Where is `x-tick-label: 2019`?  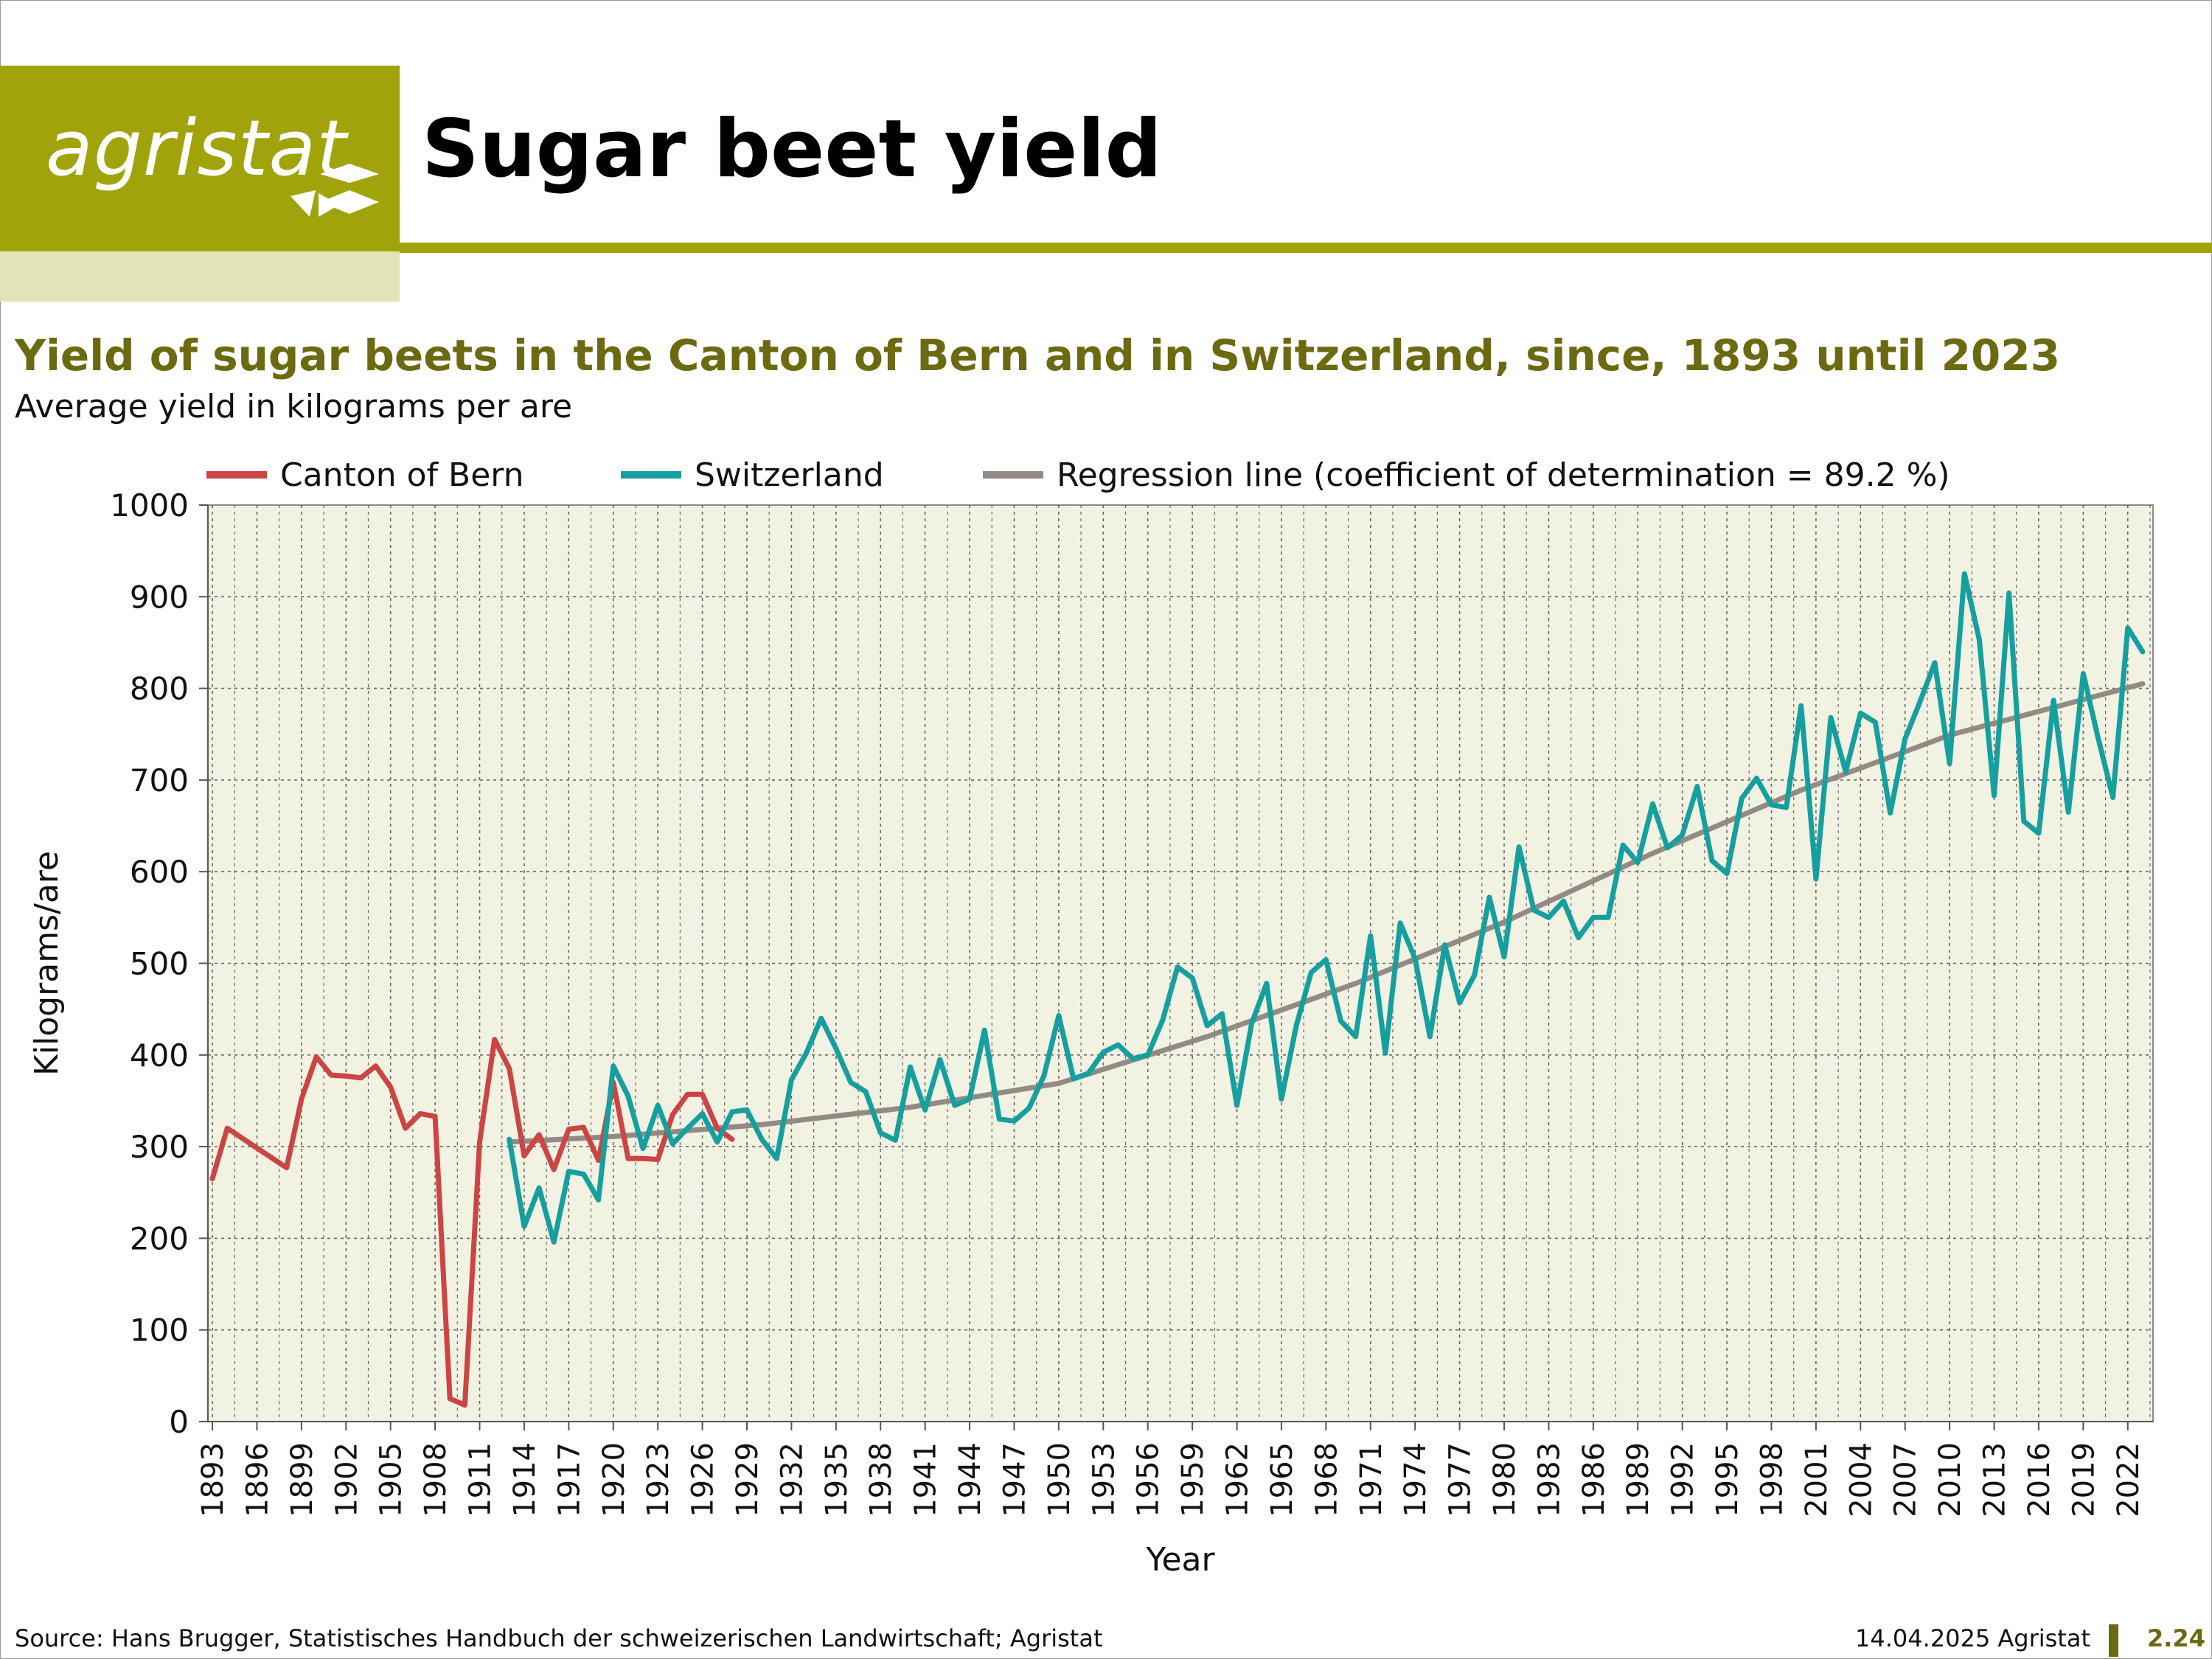
x-tick-label: 2019 is located at coordinates (2084, 1479).